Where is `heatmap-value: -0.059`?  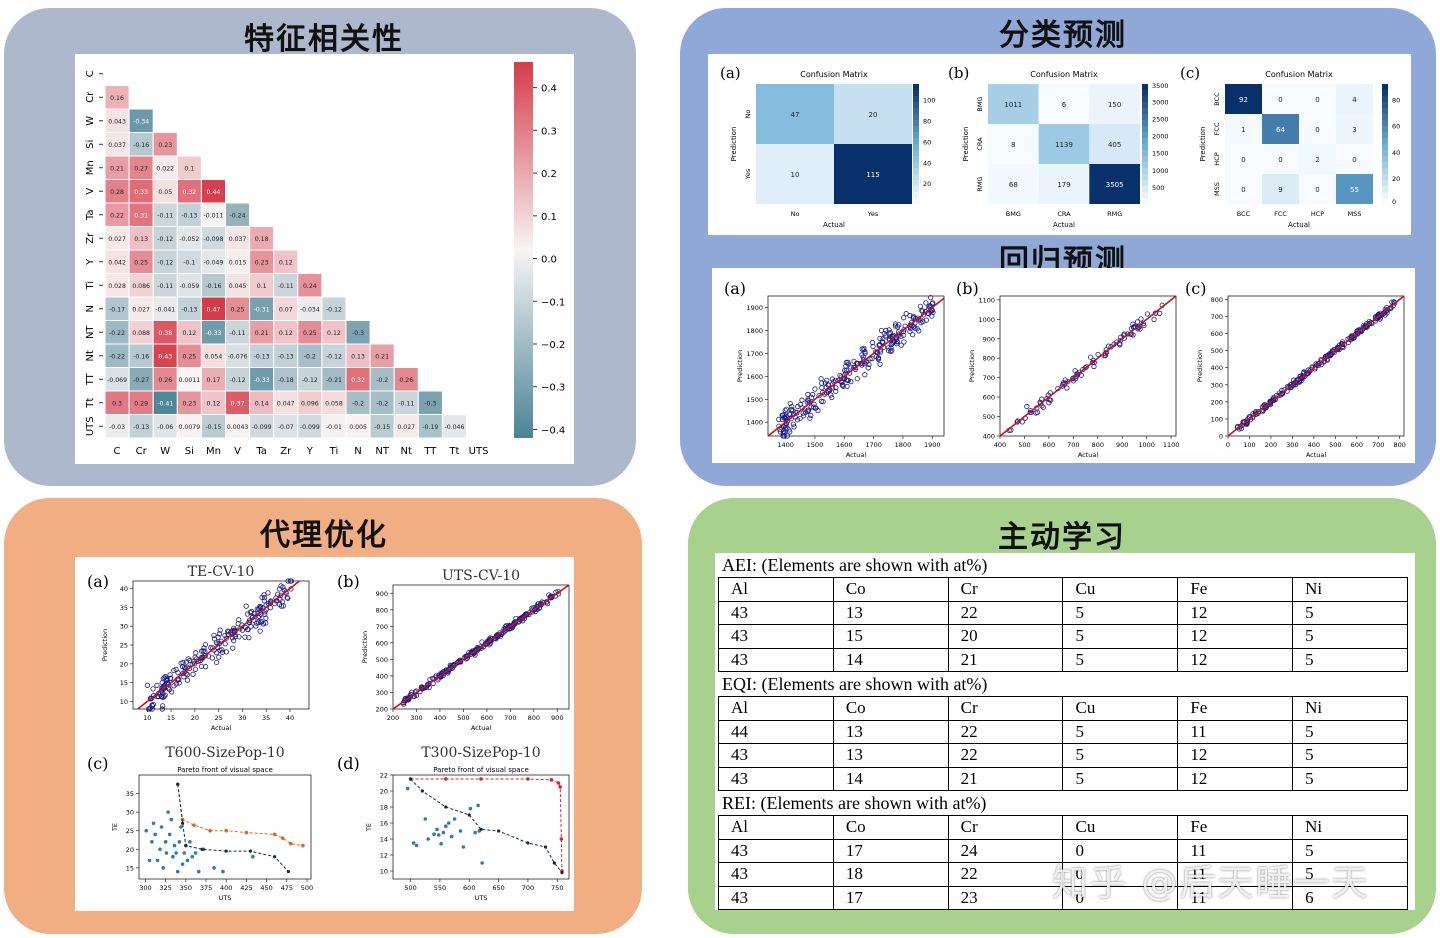
heatmap-value: -0.059 is located at coordinates (189, 286).